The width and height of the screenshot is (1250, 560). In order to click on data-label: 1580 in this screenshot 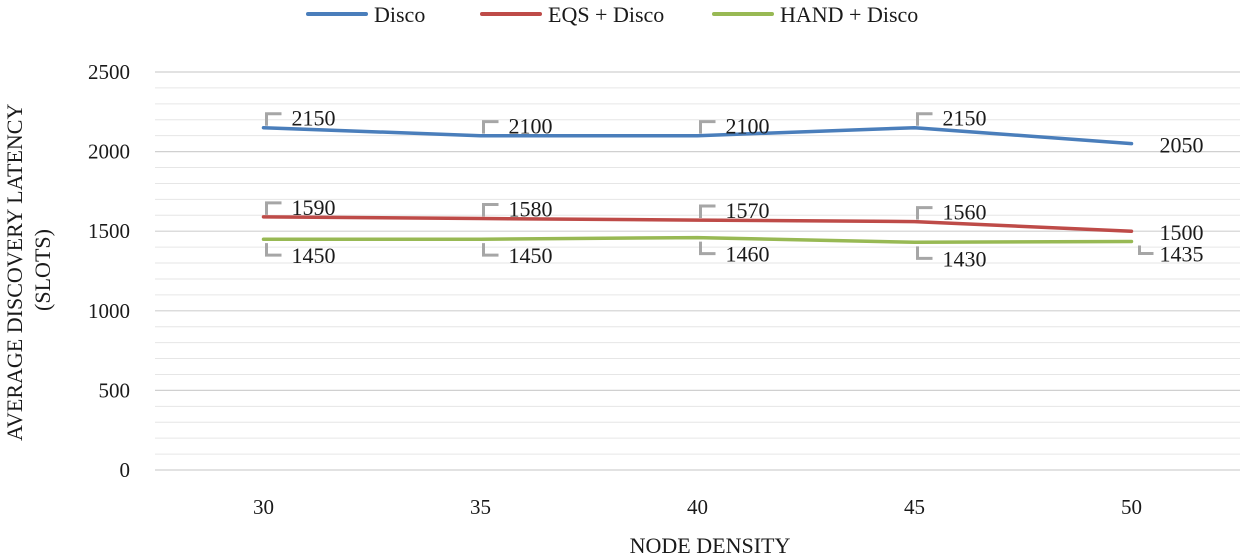, I will do `click(531, 208)`.